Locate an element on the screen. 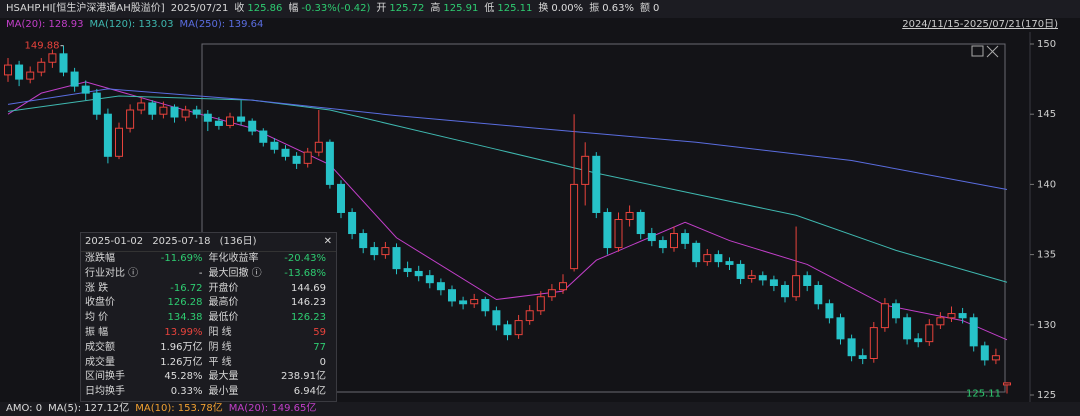 The image size is (1080, 416). volume-item: MA(20): 149.65亿 is located at coordinates (272, 408).